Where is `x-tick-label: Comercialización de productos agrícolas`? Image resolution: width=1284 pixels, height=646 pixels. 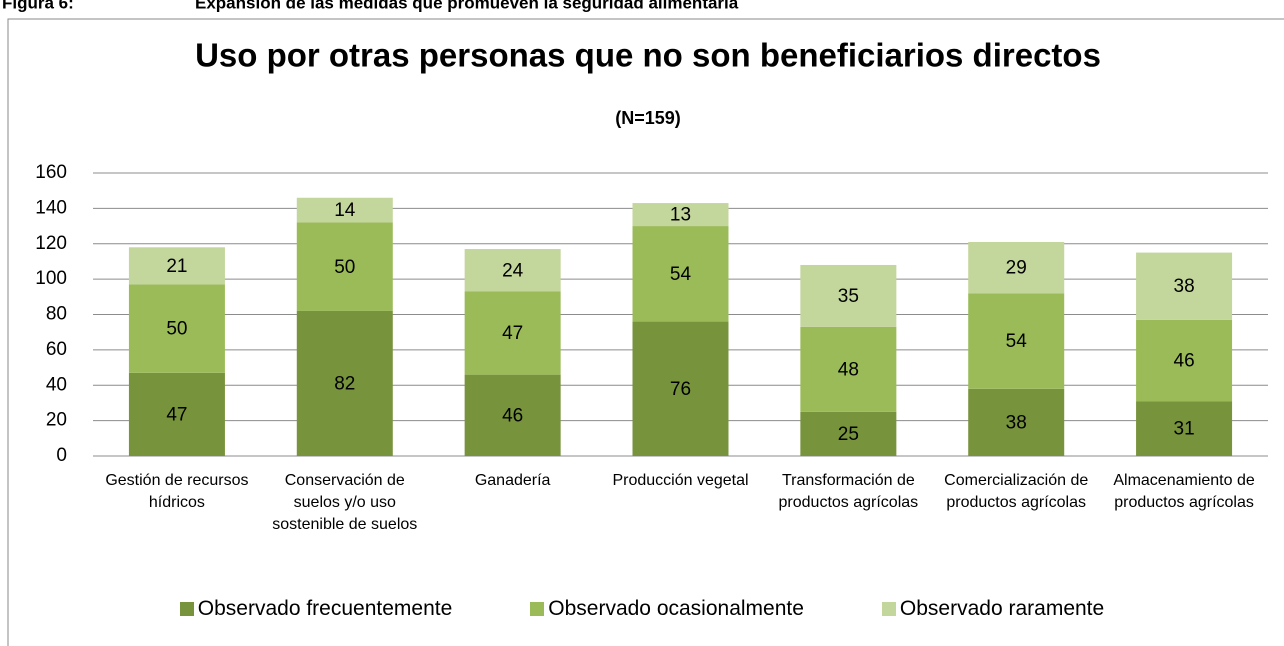 x-tick-label: Comercialización de productos agrícolas is located at coordinates (1016, 491).